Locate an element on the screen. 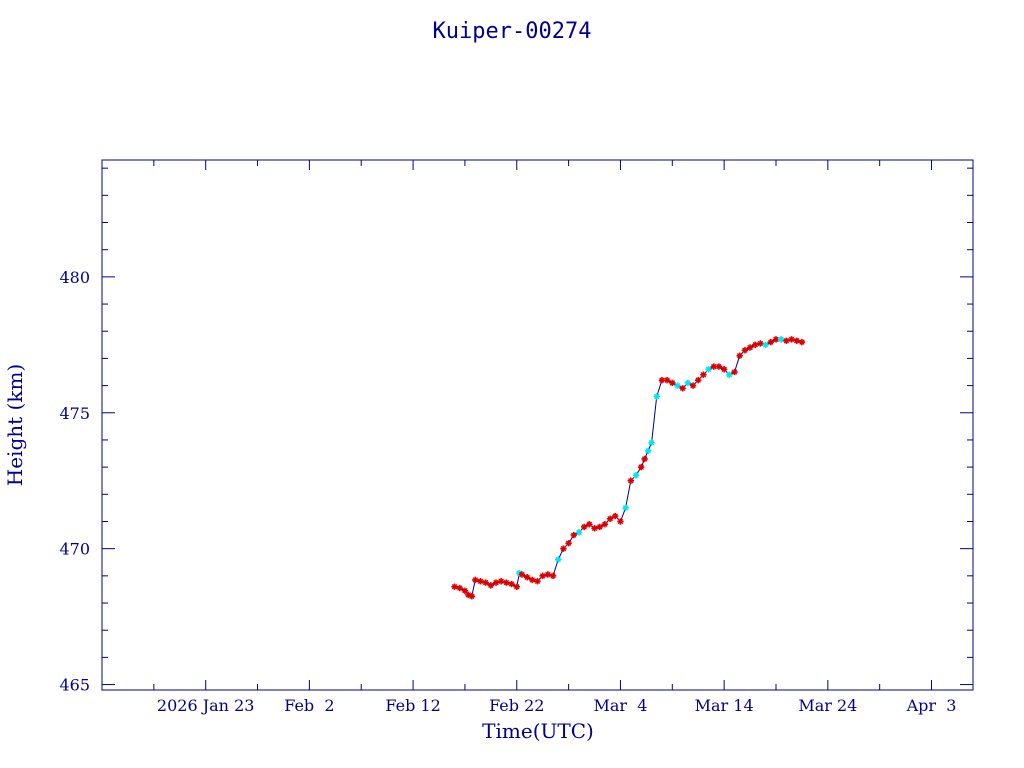  y-tick-label: 470 is located at coordinates (74, 549).